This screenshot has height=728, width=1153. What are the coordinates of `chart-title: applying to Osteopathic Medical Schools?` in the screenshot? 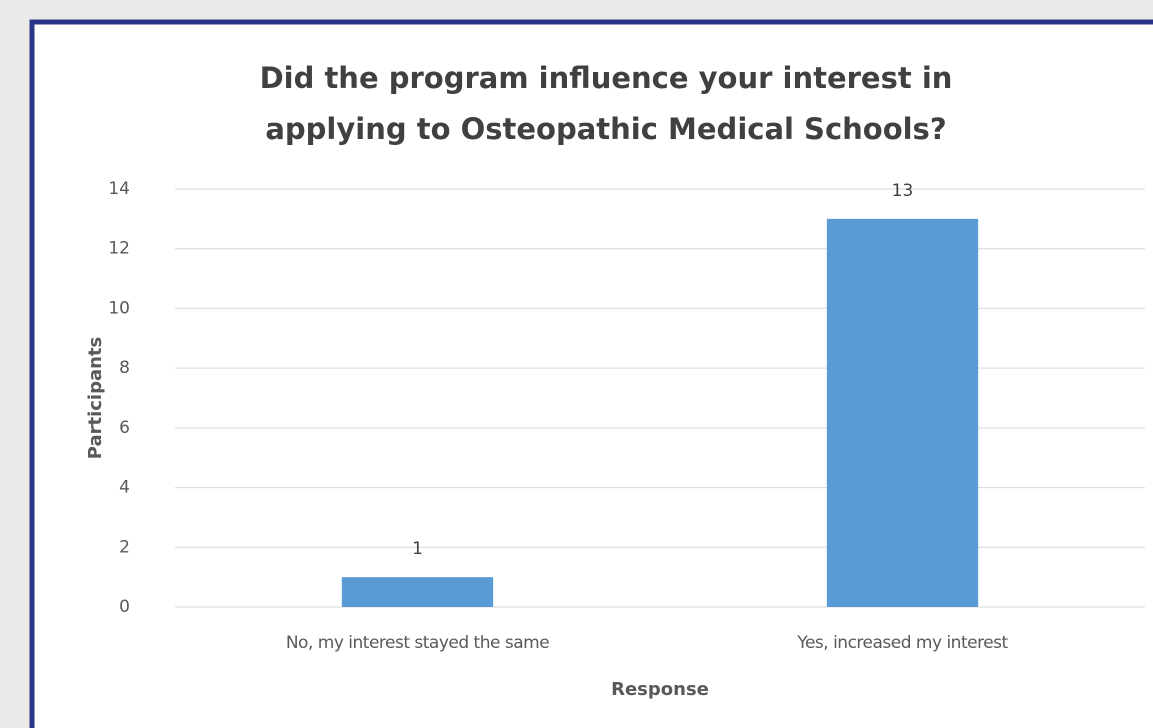 It's located at (605, 129).